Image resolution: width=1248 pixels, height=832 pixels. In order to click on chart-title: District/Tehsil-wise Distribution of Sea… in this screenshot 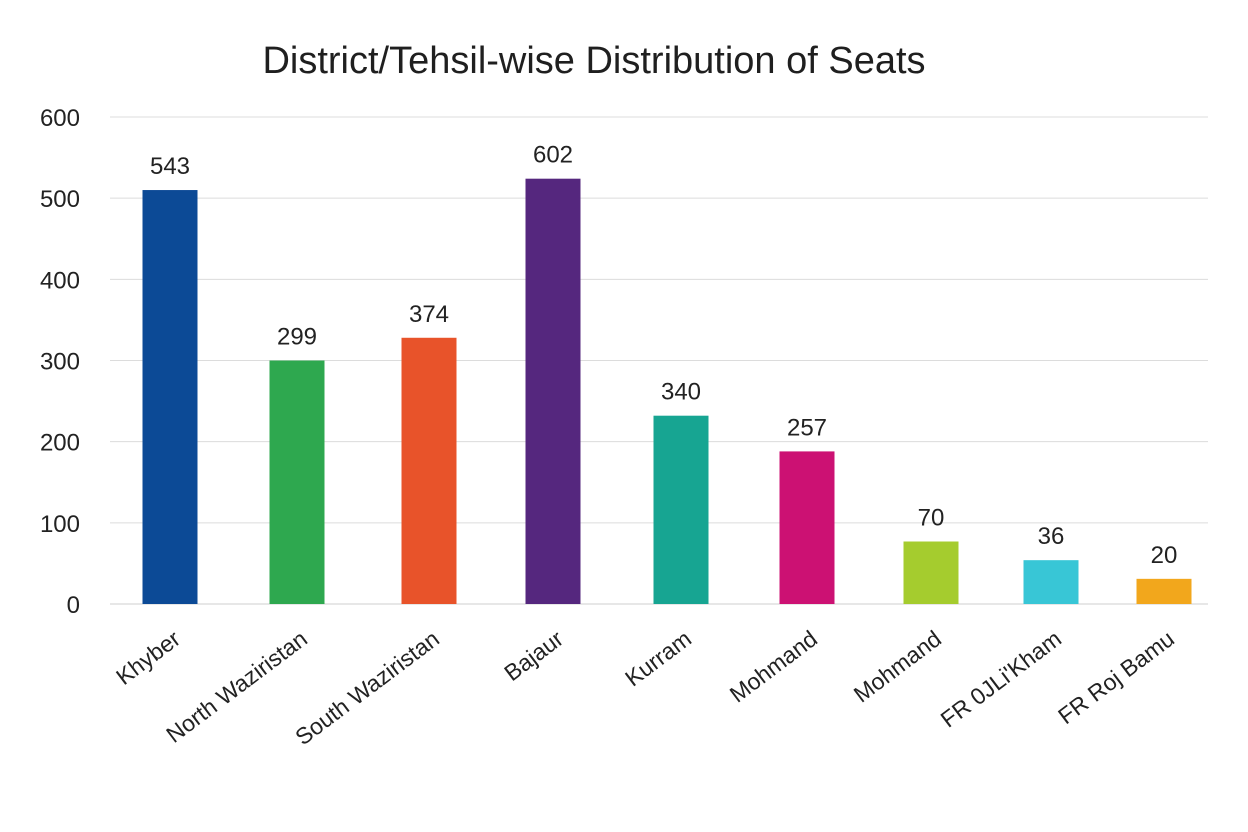, I will do `click(593, 61)`.